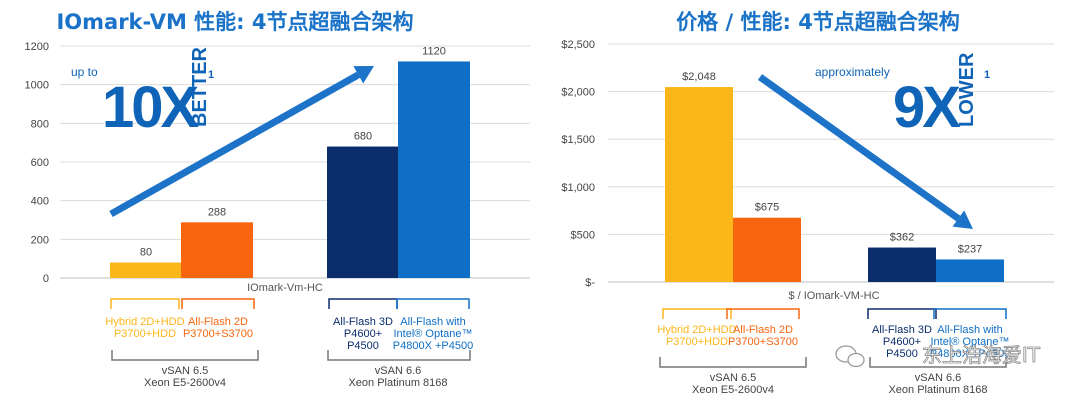 The height and width of the screenshot is (403, 1080). I want to click on y-tick-label: 200, so click(40, 240).